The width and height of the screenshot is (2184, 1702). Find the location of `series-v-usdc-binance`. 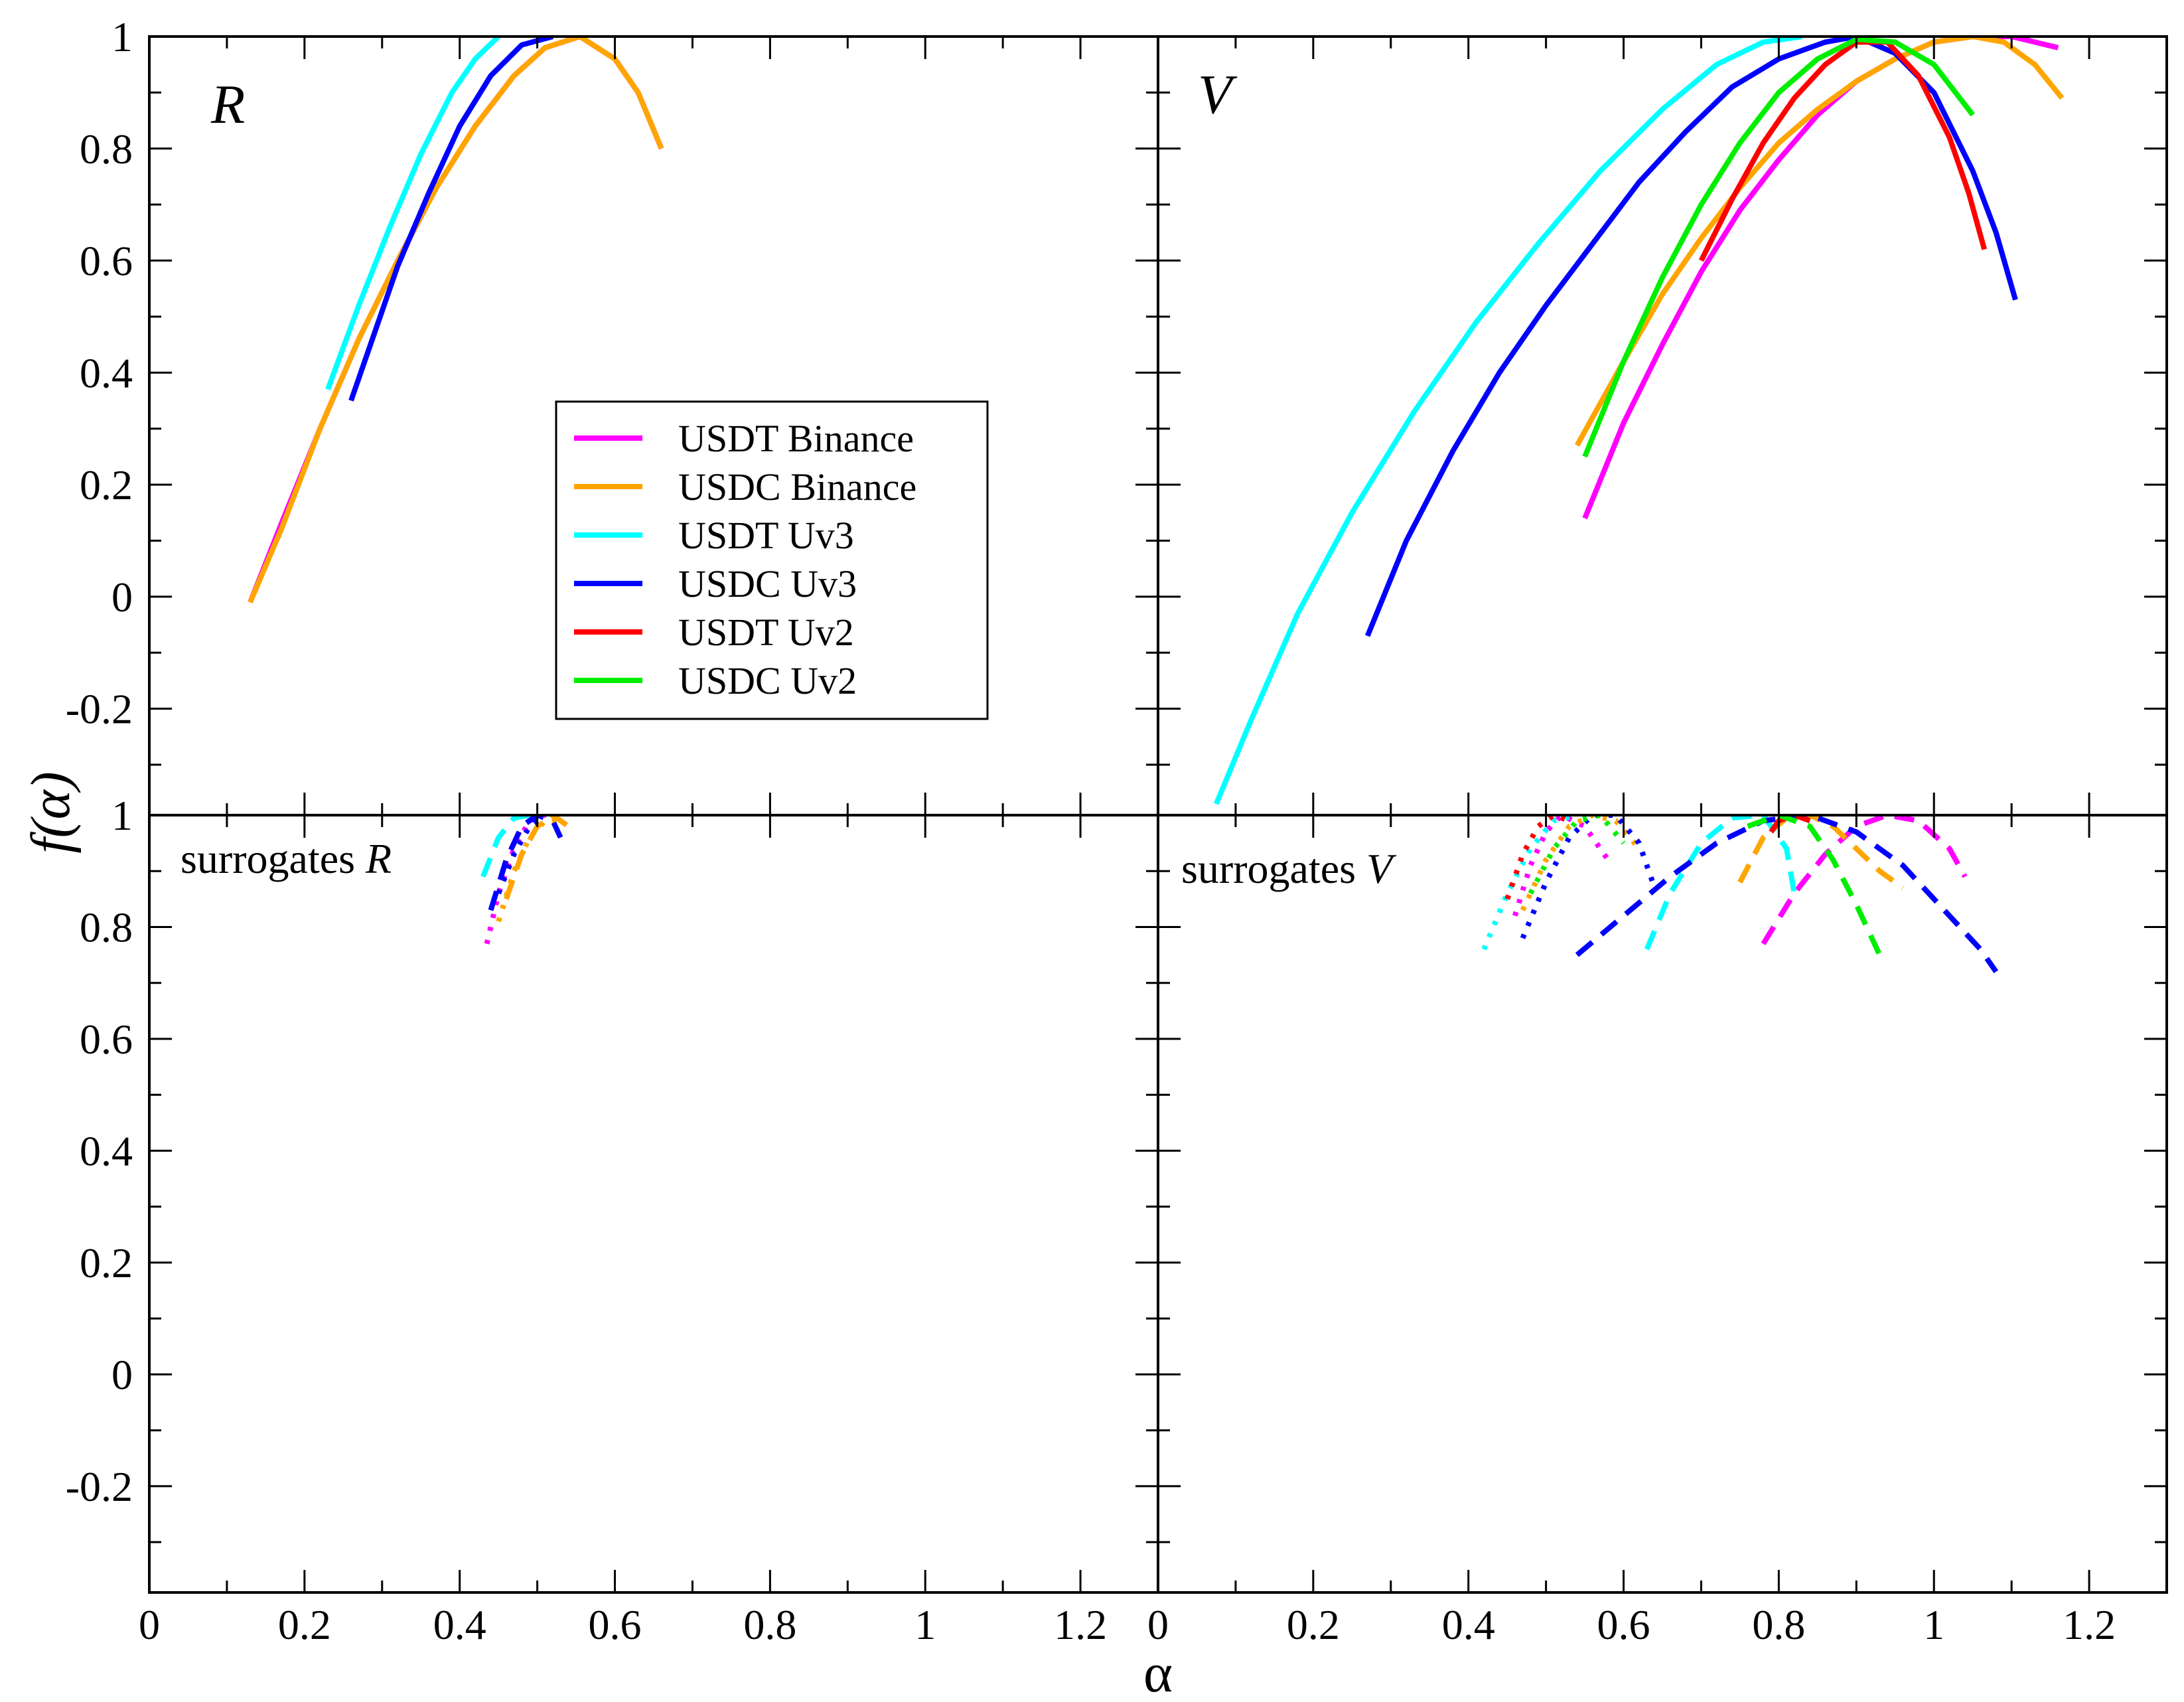

series-v-usdc-binance is located at coordinates (1819, 242).